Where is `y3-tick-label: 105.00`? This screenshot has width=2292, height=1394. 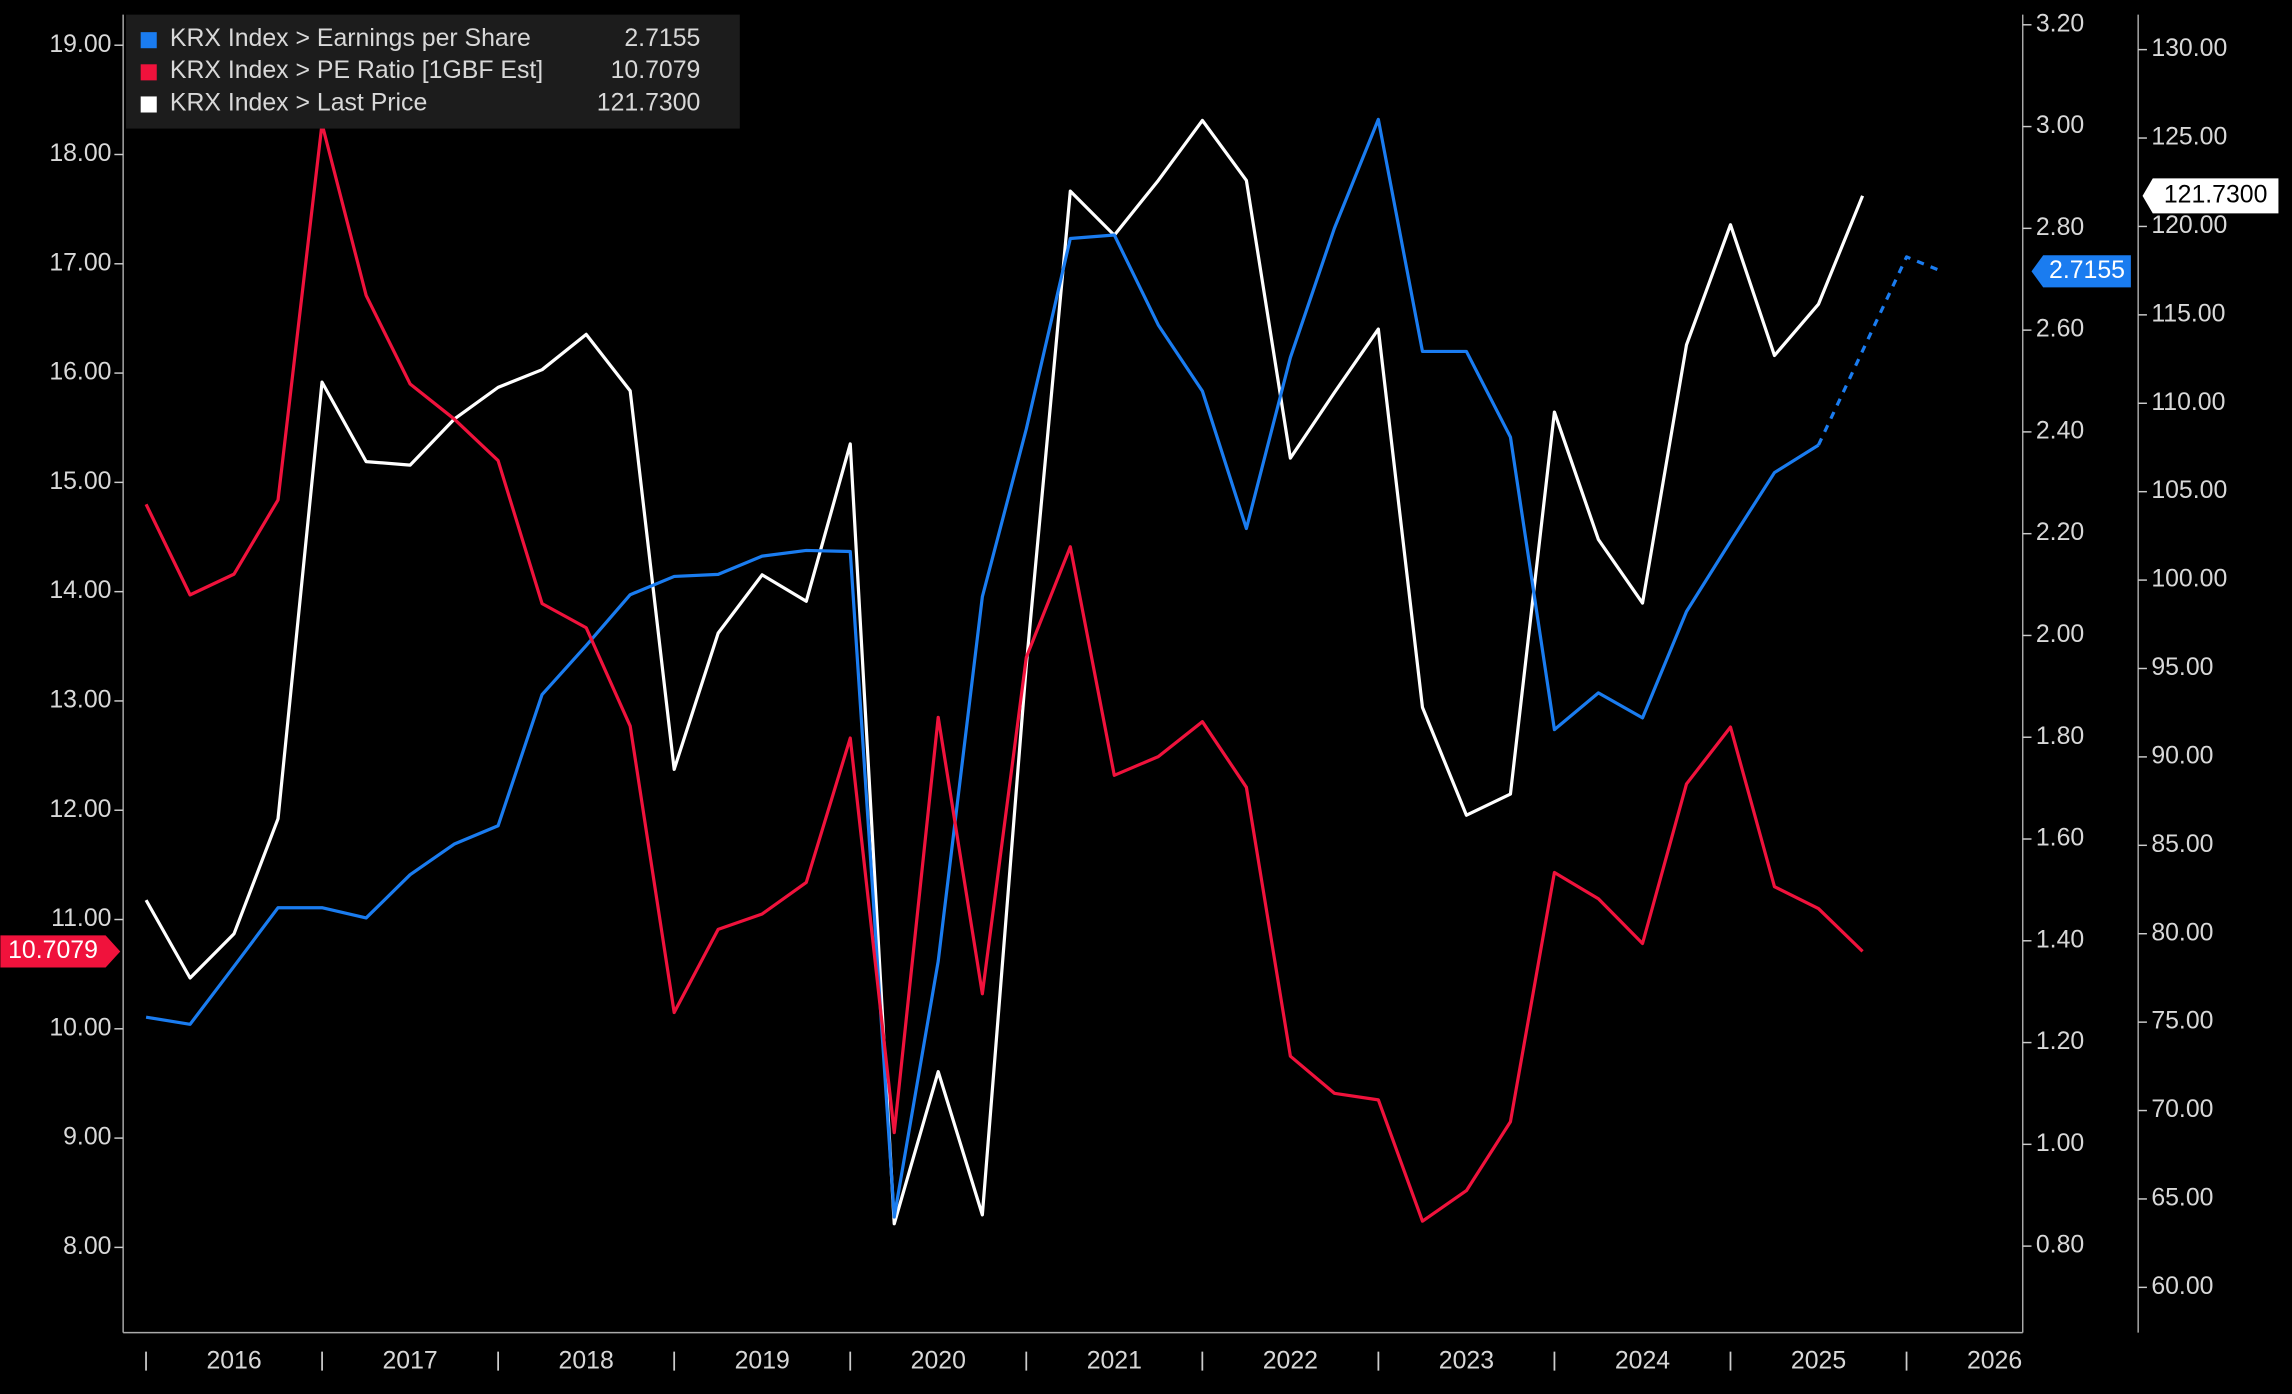
y3-tick-label: 105.00 is located at coordinates (2189, 490).